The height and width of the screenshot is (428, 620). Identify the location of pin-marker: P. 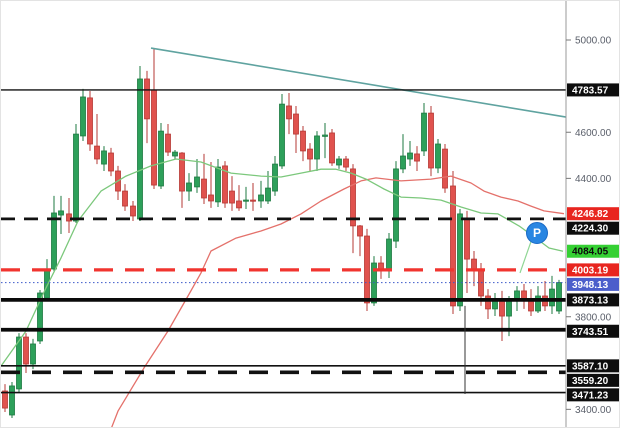
(537, 233).